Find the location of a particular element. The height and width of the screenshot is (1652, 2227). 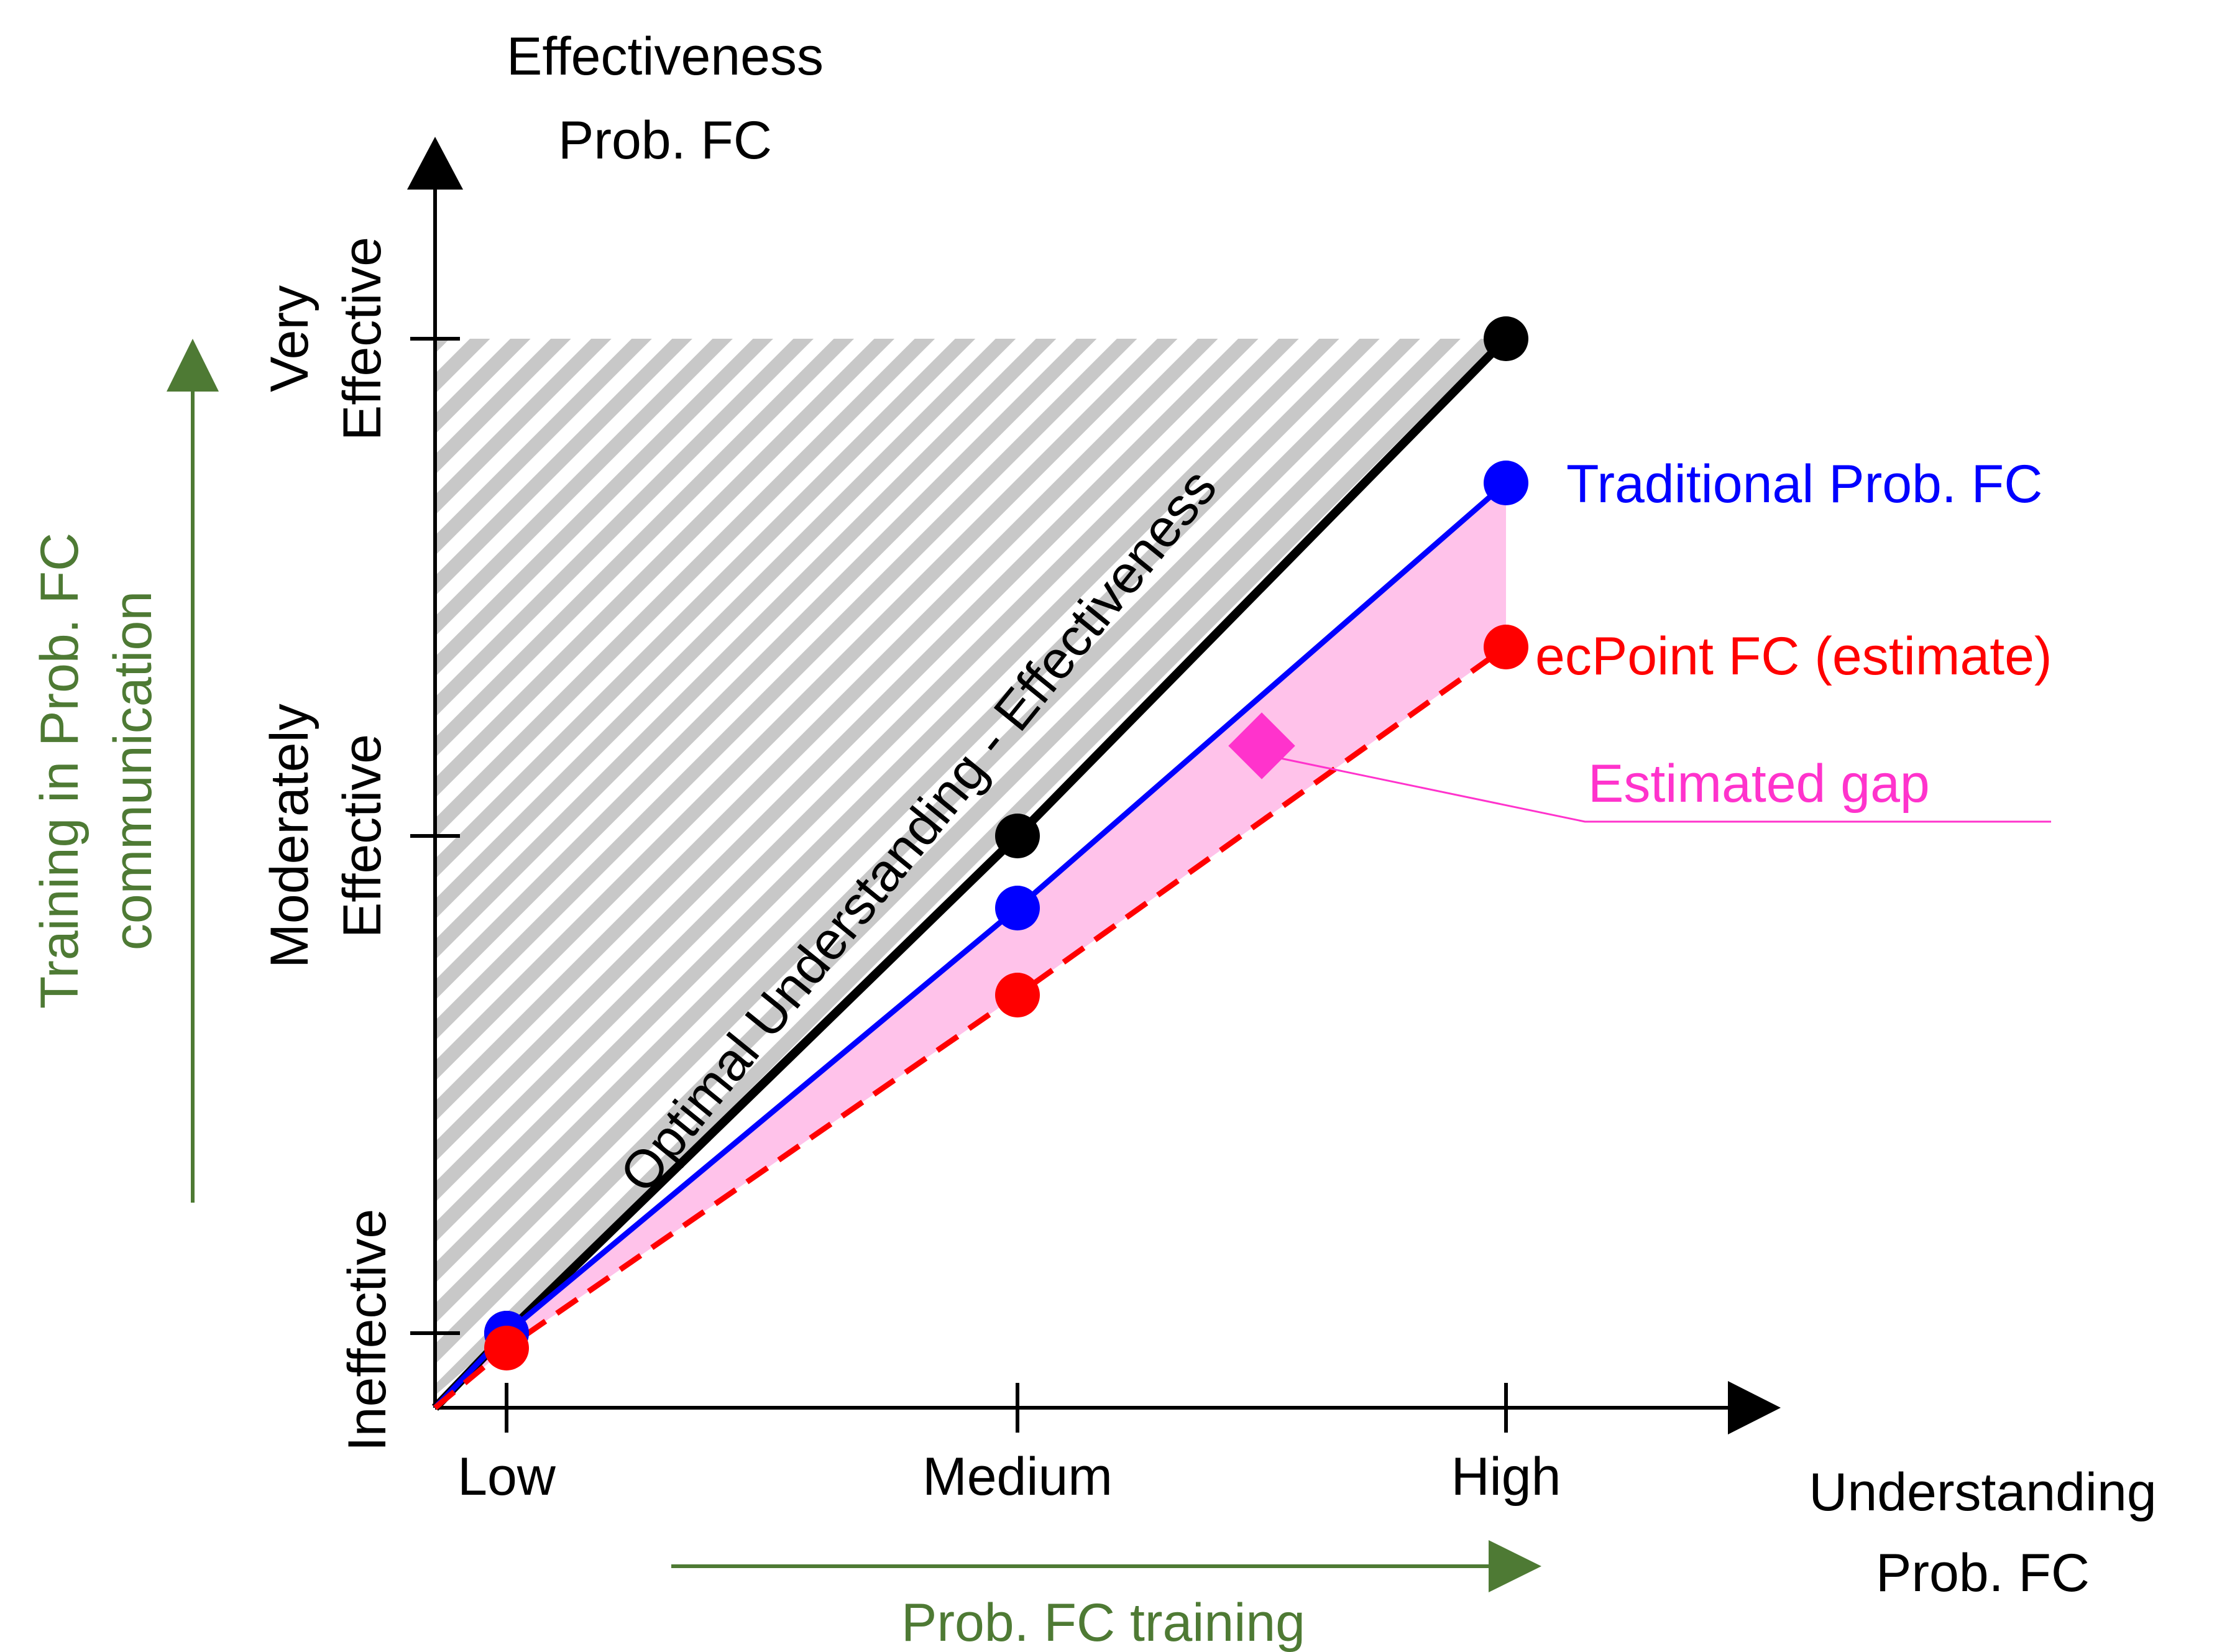

y-training-label-line2: communication is located at coordinates (133, 770).